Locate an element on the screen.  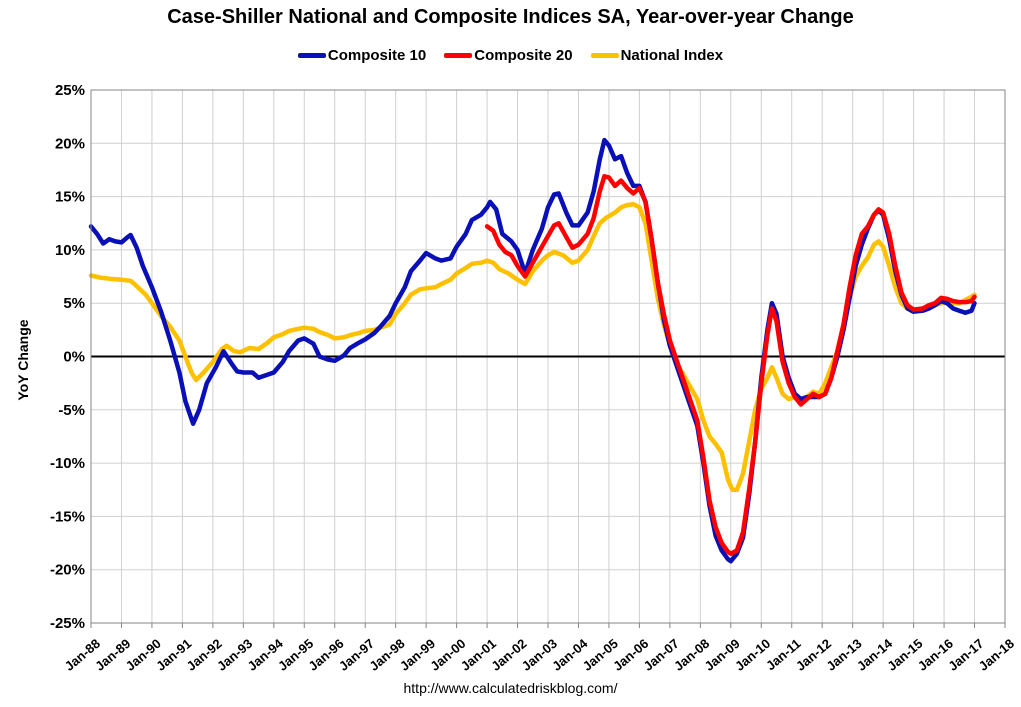
legend-label-composite-20: Composite 20 is located at coordinates (523, 55).